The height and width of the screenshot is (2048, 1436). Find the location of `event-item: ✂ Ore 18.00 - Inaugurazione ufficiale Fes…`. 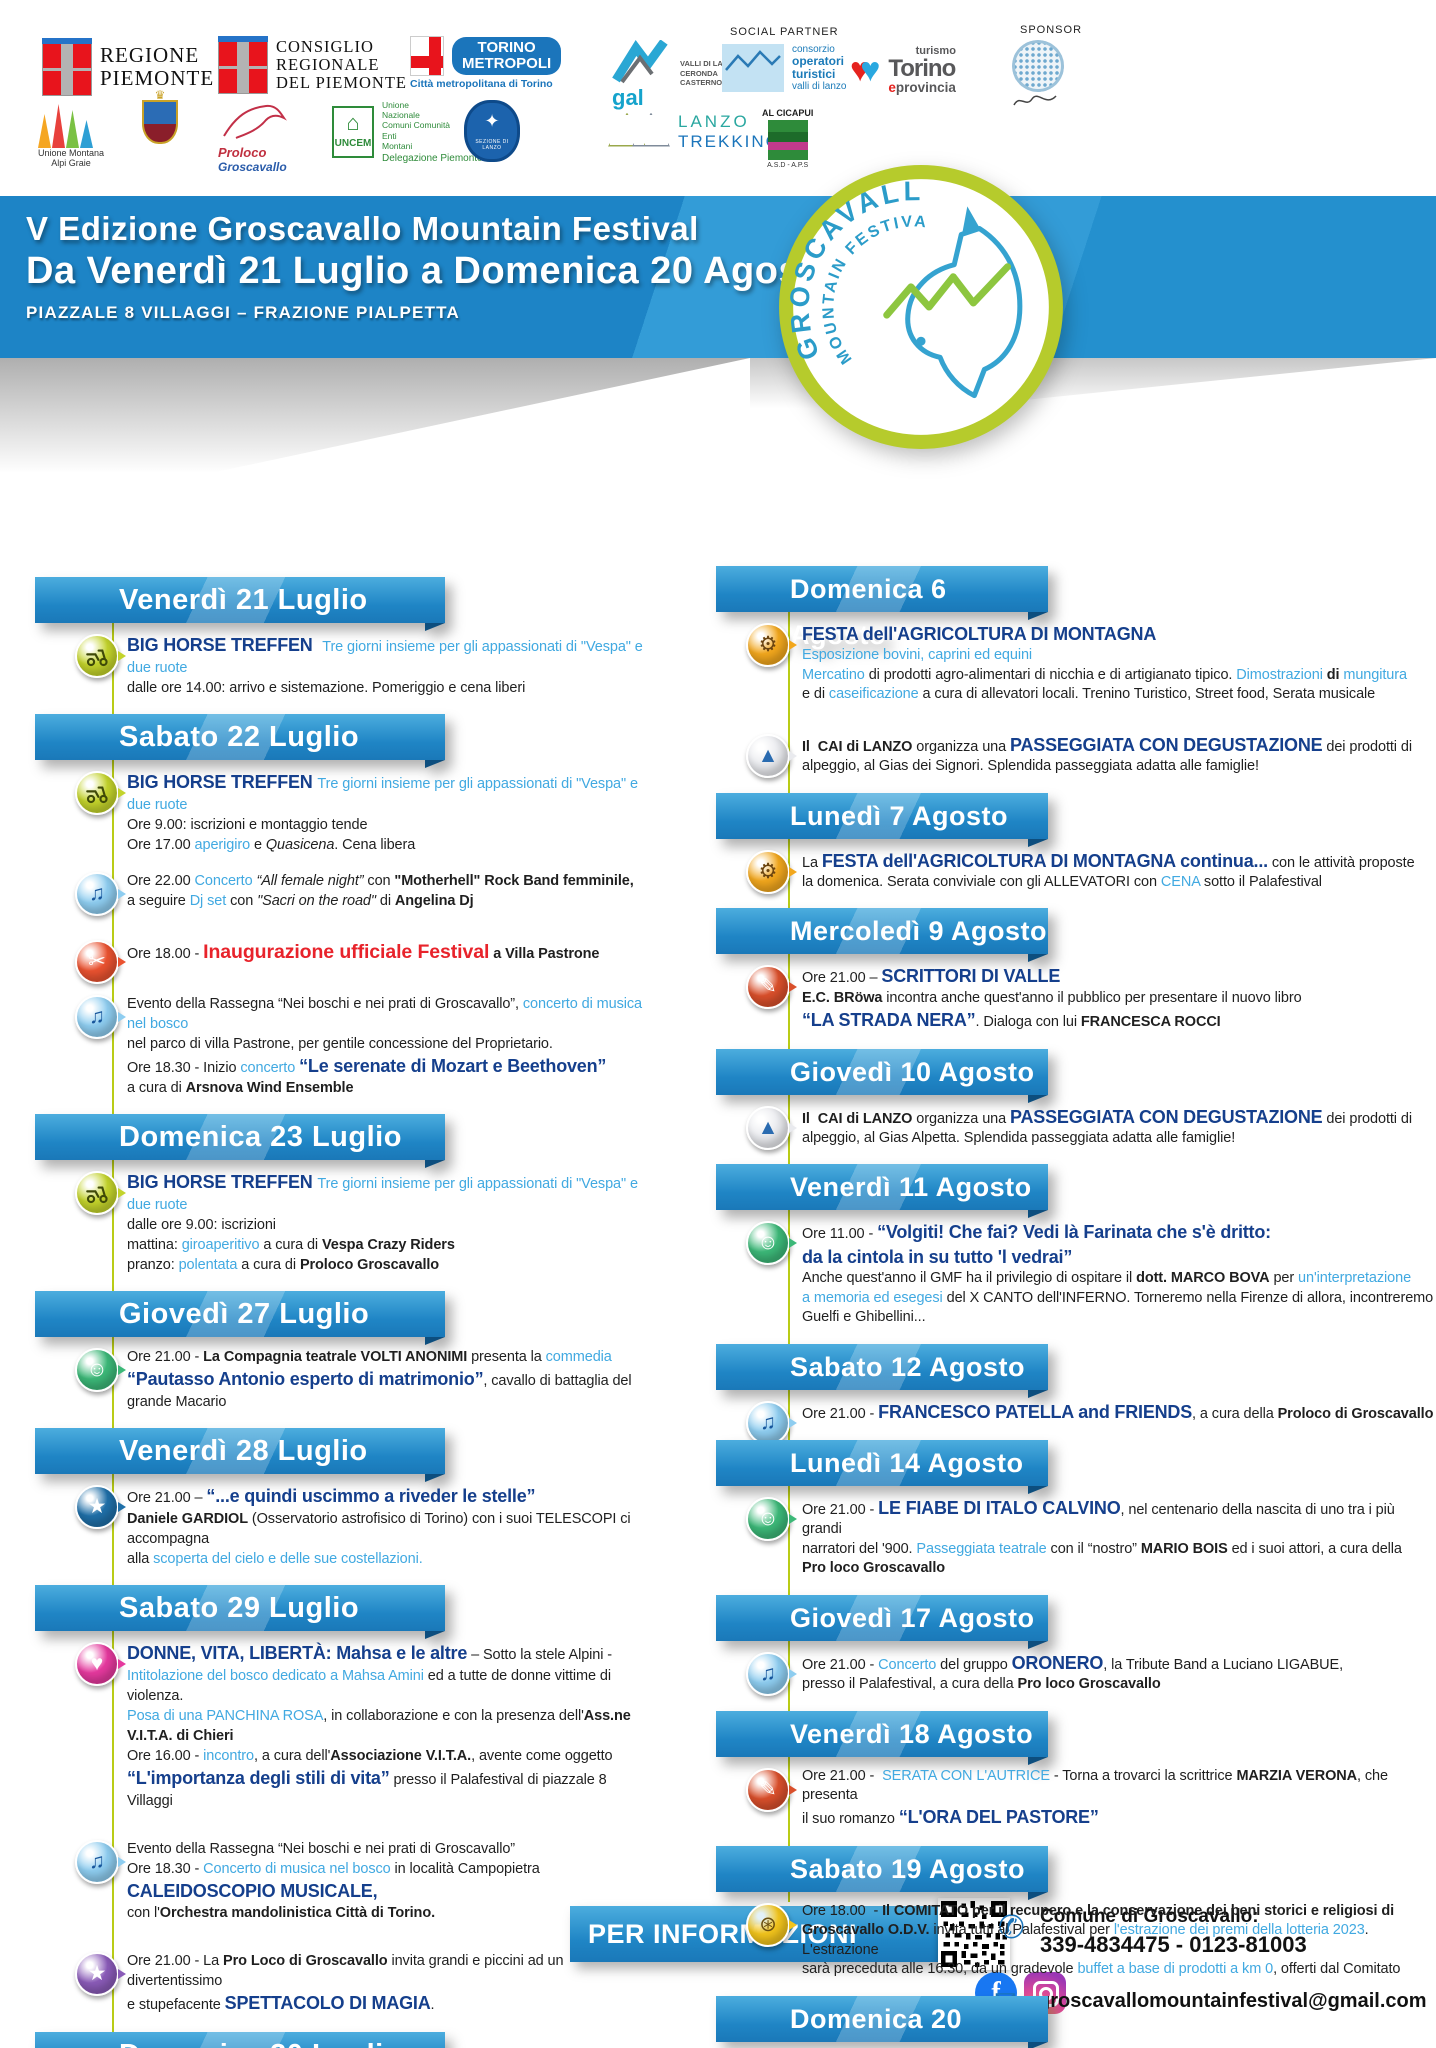

event-item: ✂ Ore 18.00 - Inaugurazione ufficiale Fes… is located at coordinates (341, 961).